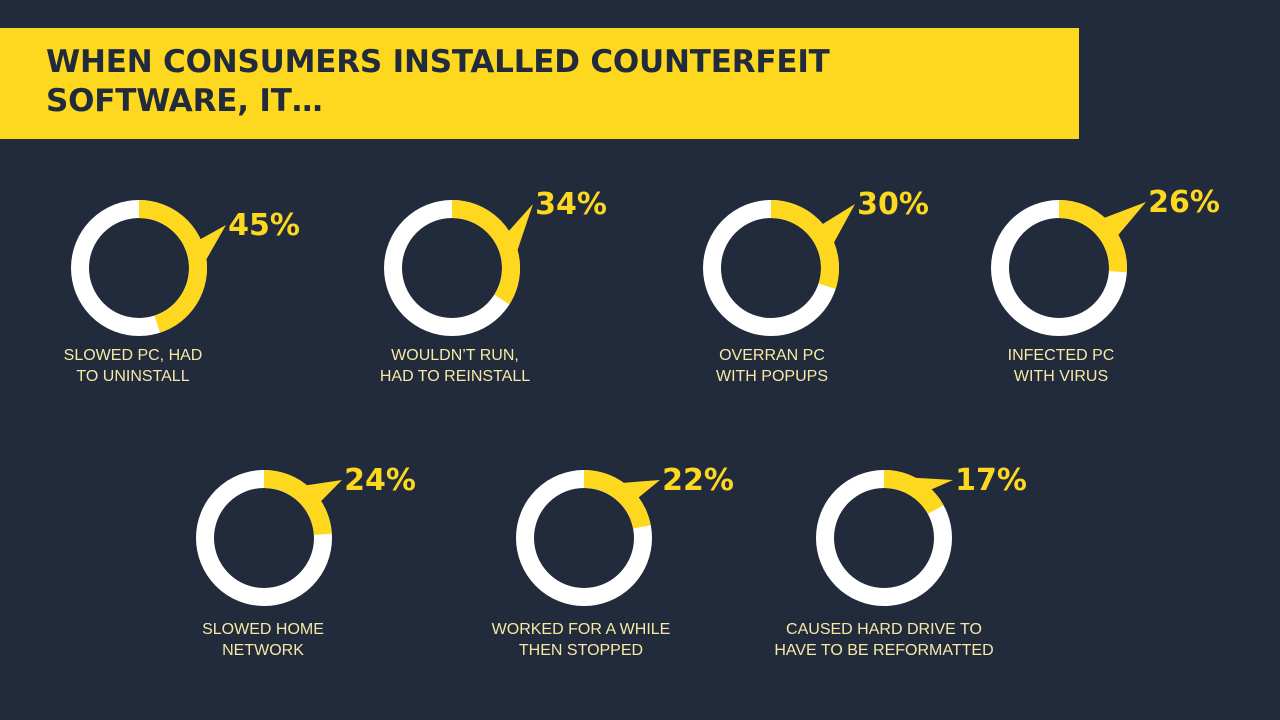 Image resolution: width=1280 pixels, height=720 pixels. I want to click on value-label: 22%, so click(698, 480).